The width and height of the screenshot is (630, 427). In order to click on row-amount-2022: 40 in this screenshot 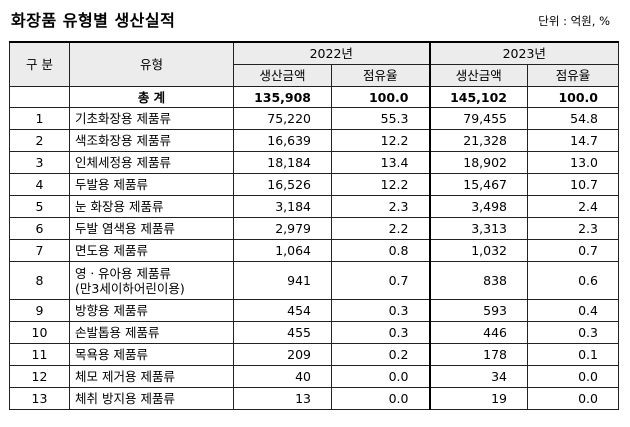, I will do `click(282, 376)`.